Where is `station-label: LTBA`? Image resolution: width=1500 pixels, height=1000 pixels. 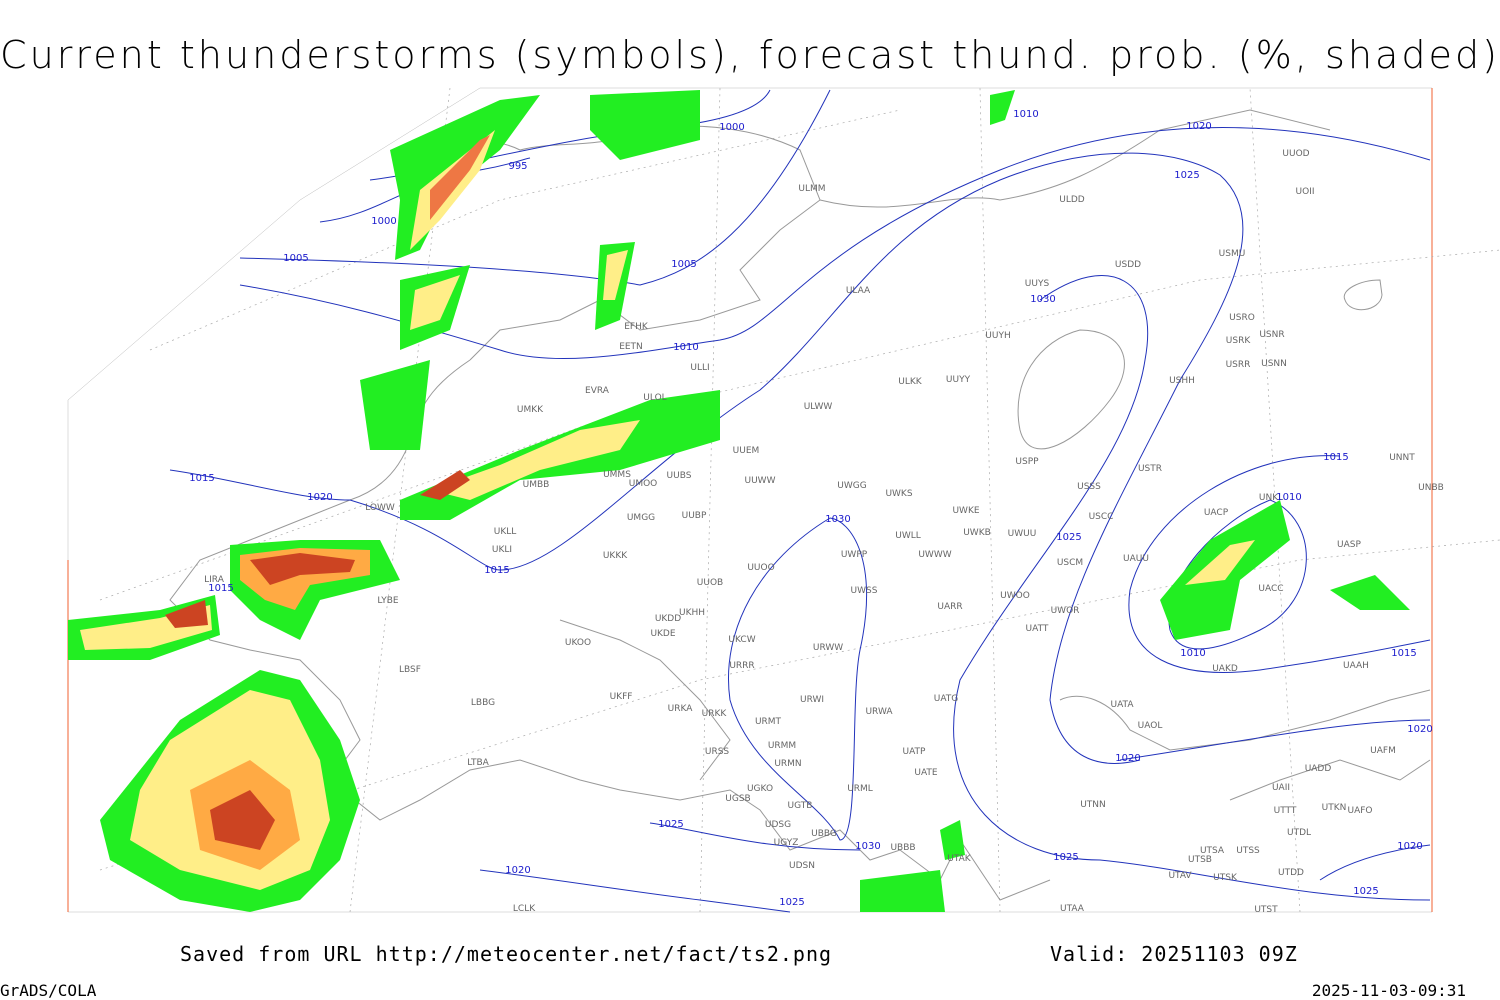 station-label: LTBA is located at coordinates (478, 763).